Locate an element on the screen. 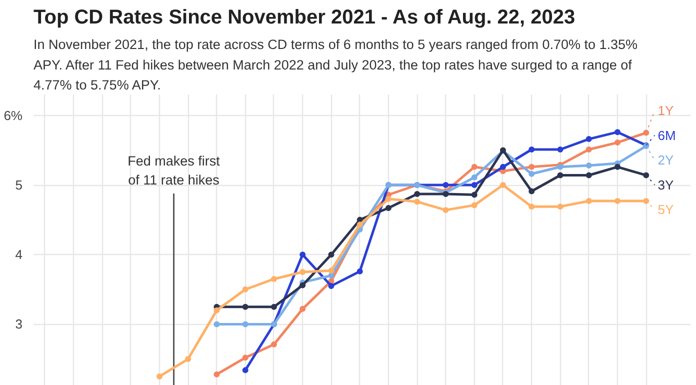 This screenshot has height=385, width=696. annotation: Fed makes first of 11 rate hikes is located at coordinates (174, 170).